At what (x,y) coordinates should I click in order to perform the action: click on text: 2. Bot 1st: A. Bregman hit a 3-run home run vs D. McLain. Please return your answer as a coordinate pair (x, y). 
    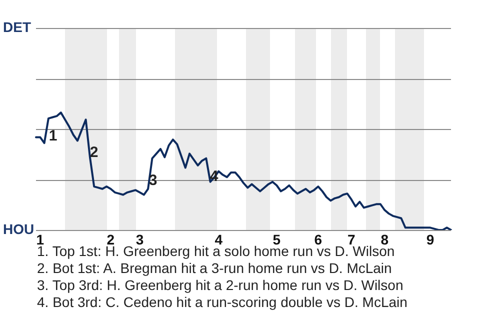
    Looking at the image, I should click on (215, 268).